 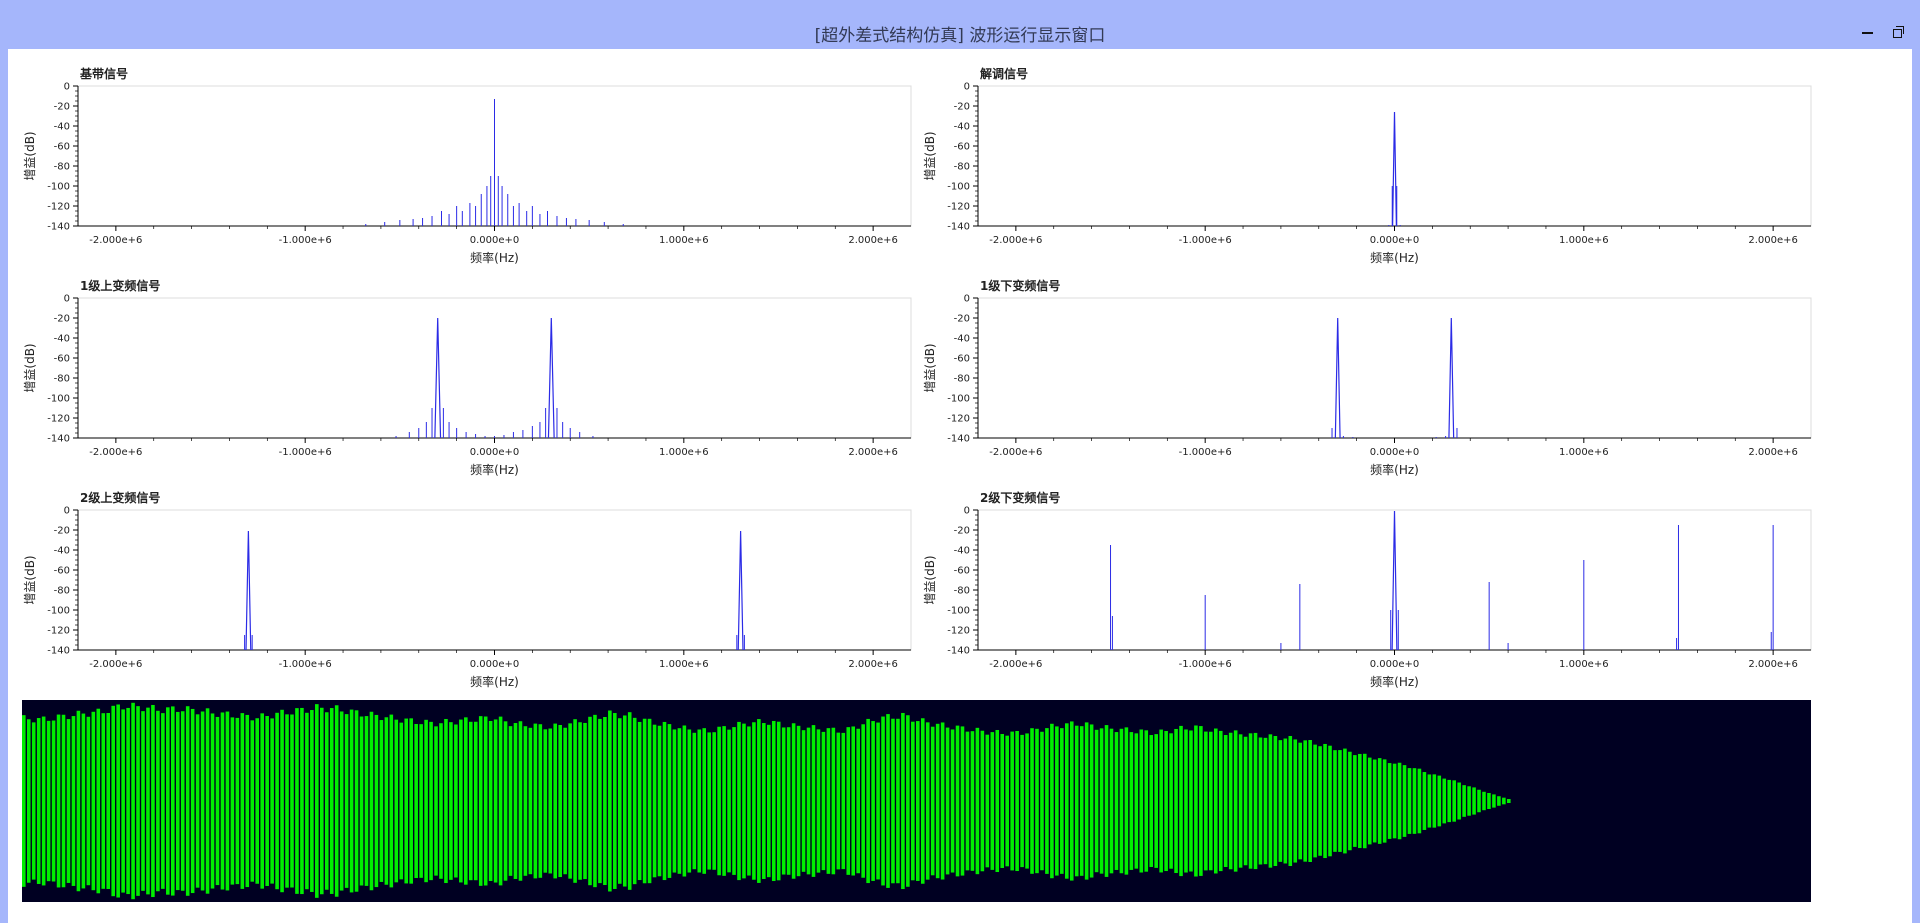 What do you see at coordinates (962, 127) in the screenshot?
I see `y-tick-label: -40` at bounding box center [962, 127].